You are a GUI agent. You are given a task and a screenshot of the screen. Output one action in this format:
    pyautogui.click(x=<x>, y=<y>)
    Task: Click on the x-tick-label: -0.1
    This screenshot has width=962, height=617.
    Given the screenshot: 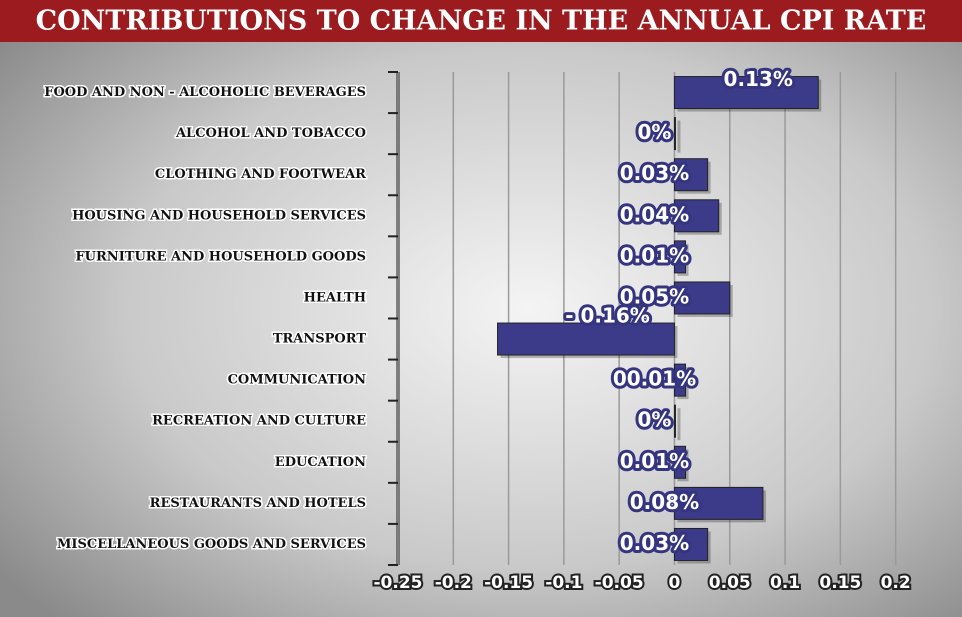 What is the action you would take?
    pyautogui.click(x=563, y=583)
    